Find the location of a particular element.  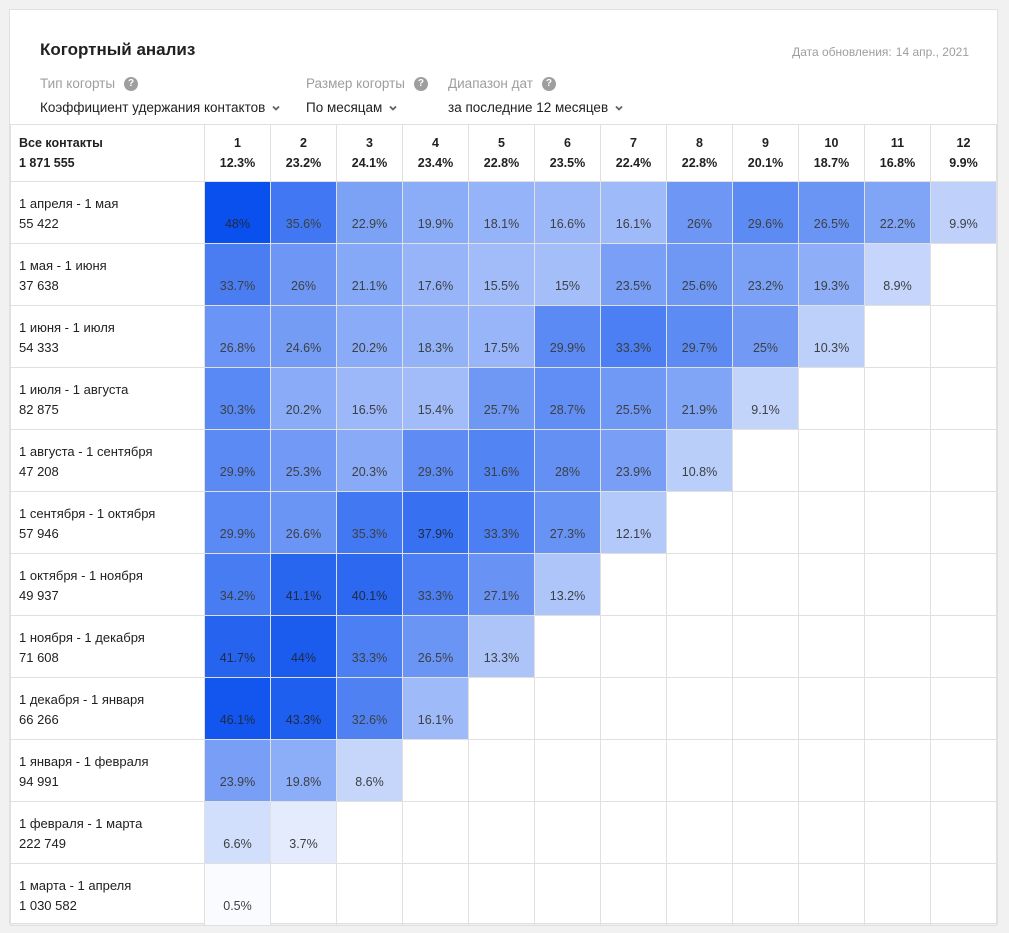

date-range-value: за последние 12 месяцев is located at coordinates (528, 107).